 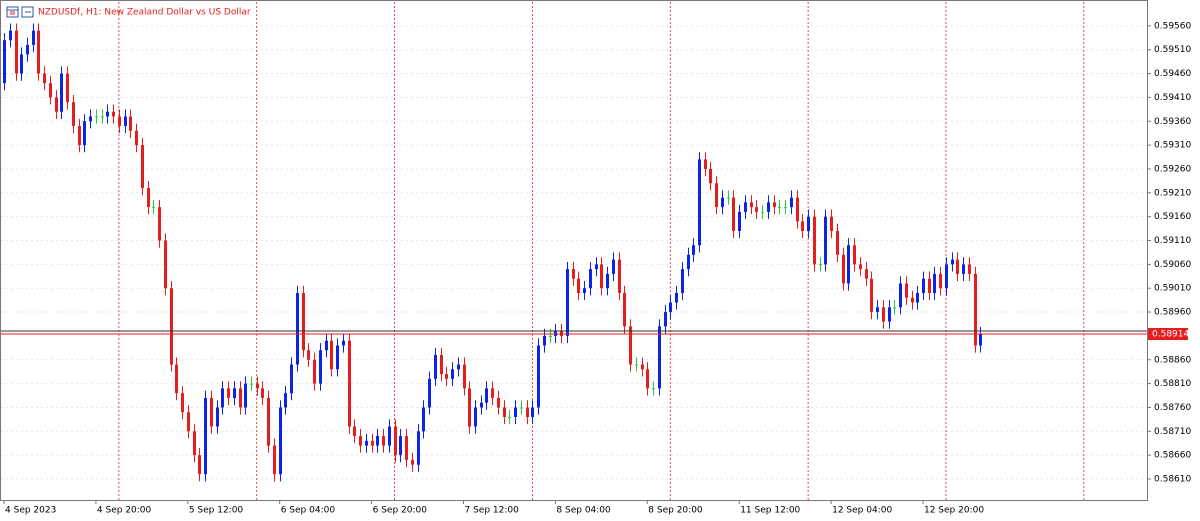 What do you see at coordinates (1172, 313) in the screenshot?
I see `y-tick-label: 0.58960` at bounding box center [1172, 313].